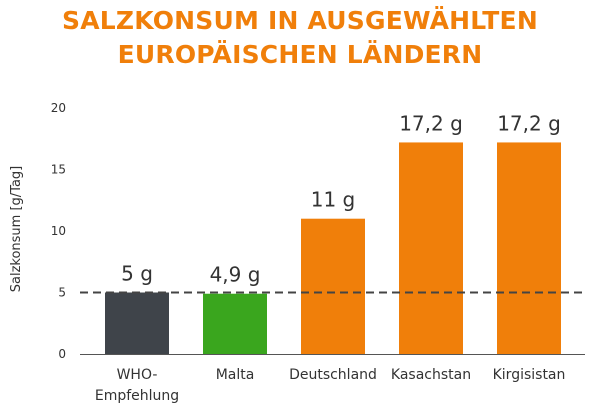 Image resolution: width=600 pixels, height=408 pixels. What do you see at coordinates (529, 375) in the screenshot?
I see `x-tick-label: Kirgisistan` at bounding box center [529, 375].